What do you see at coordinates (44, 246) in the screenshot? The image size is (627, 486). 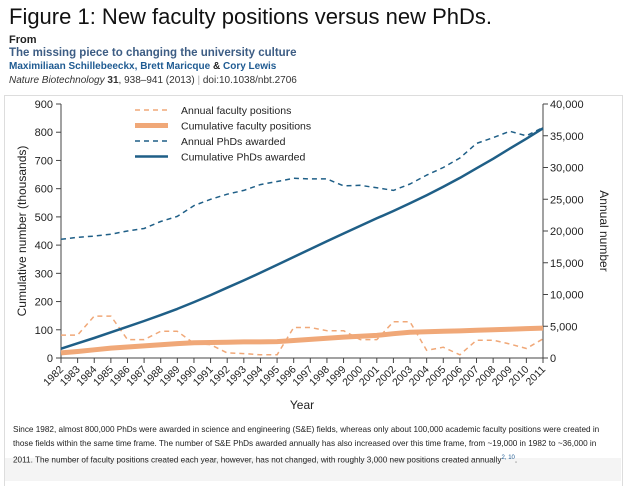 I see `left-tick-label: 400` at bounding box center [44, 246].